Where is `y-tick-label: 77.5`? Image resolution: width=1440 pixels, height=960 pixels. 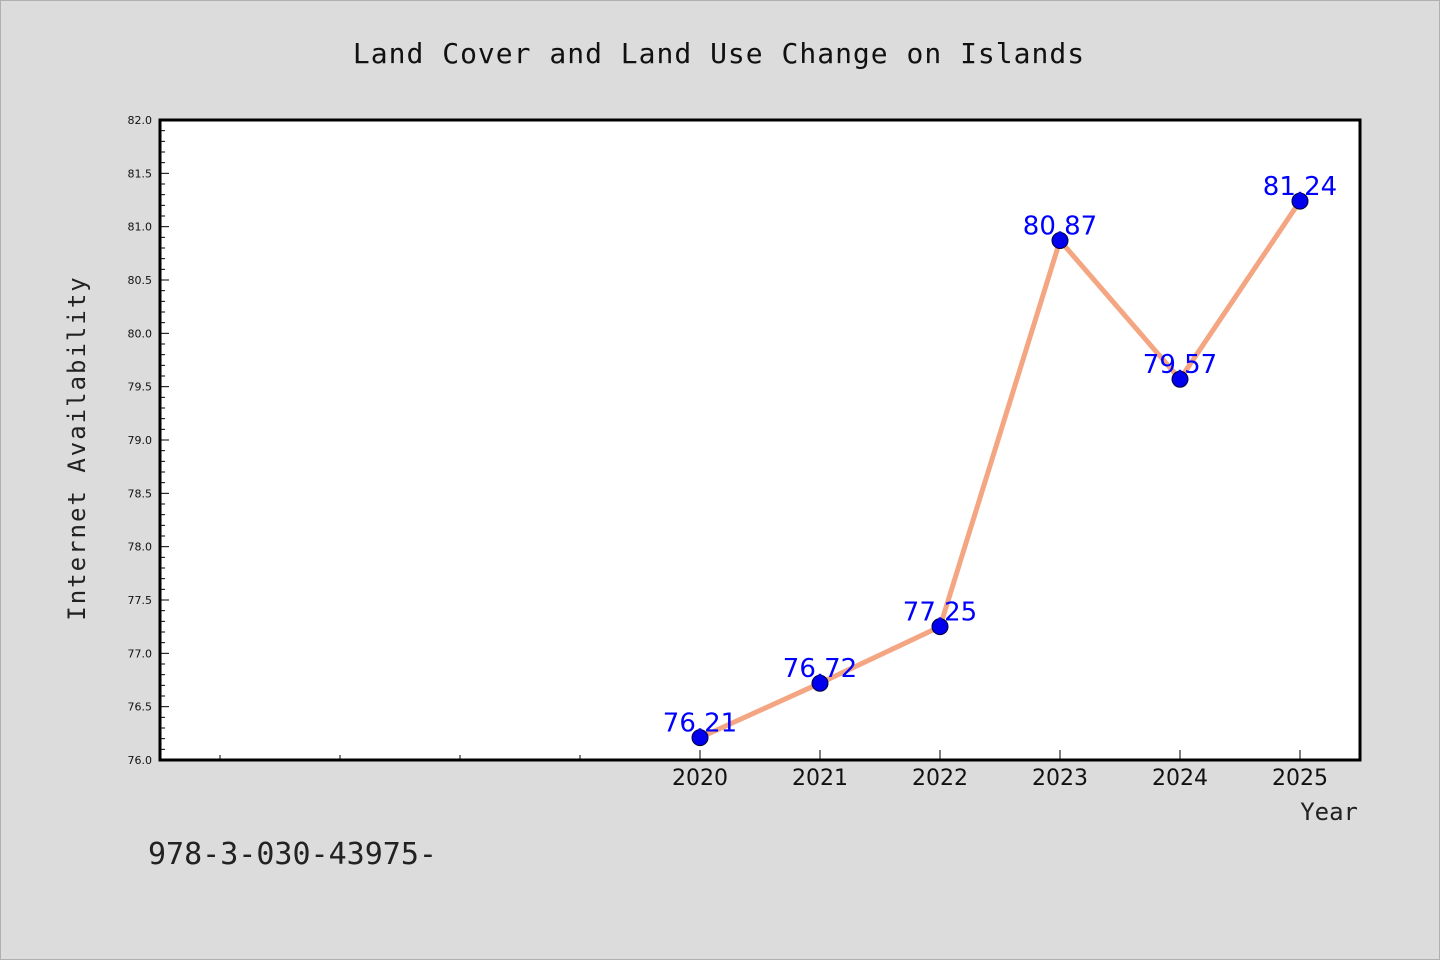
y-tick-label: 77.5 is located at coordinates (140, 600).